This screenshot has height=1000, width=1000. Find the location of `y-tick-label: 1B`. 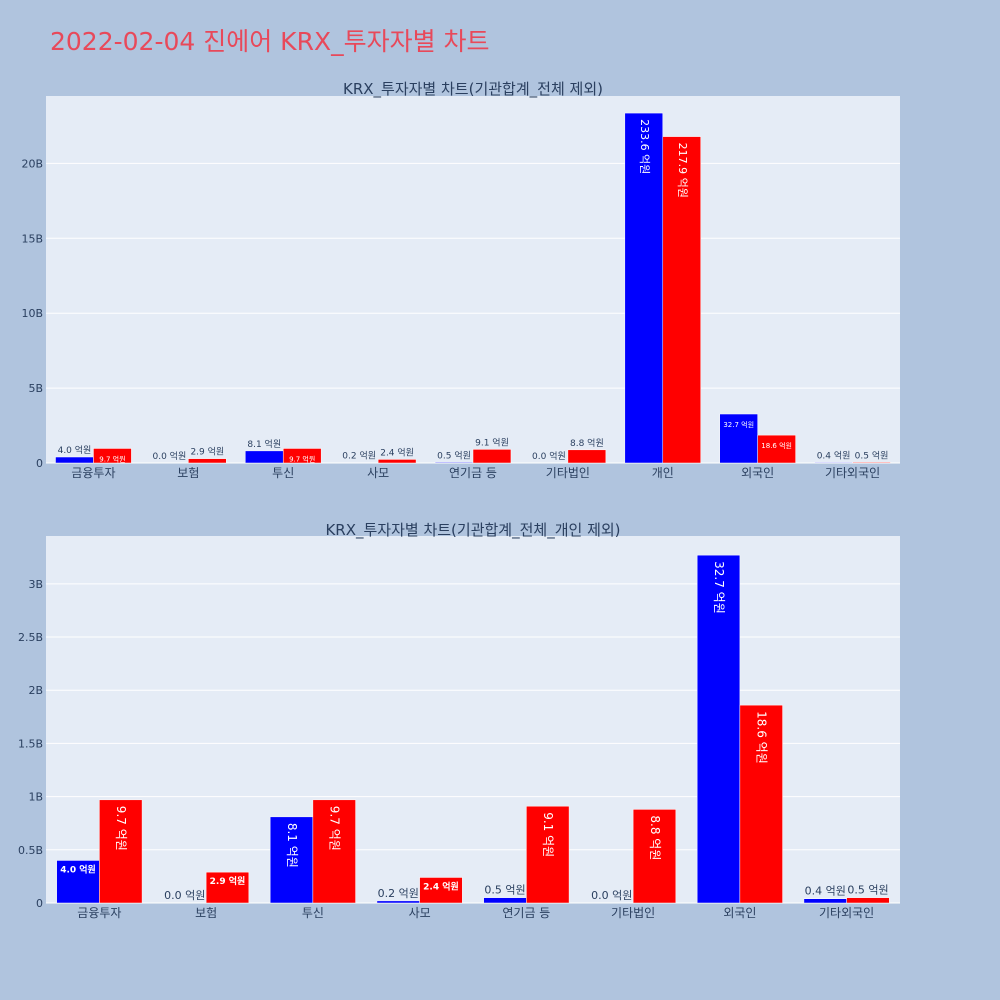

y-tick-label: 1B is located at coordinates (35, 797).